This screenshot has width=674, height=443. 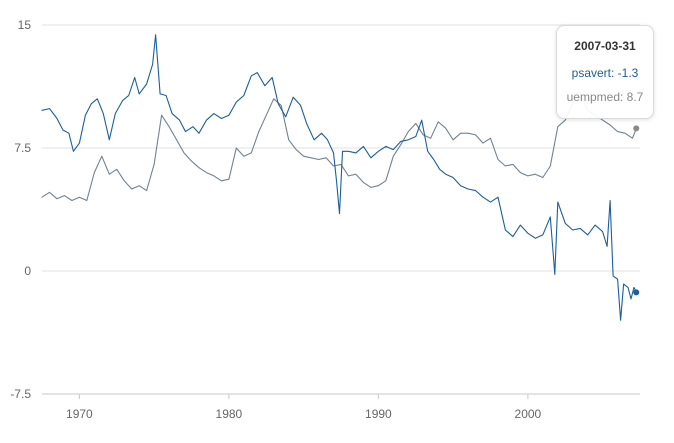 I want to click on tooltip-row-psavert: psavert: -1.3, so click(x=605, y=73).